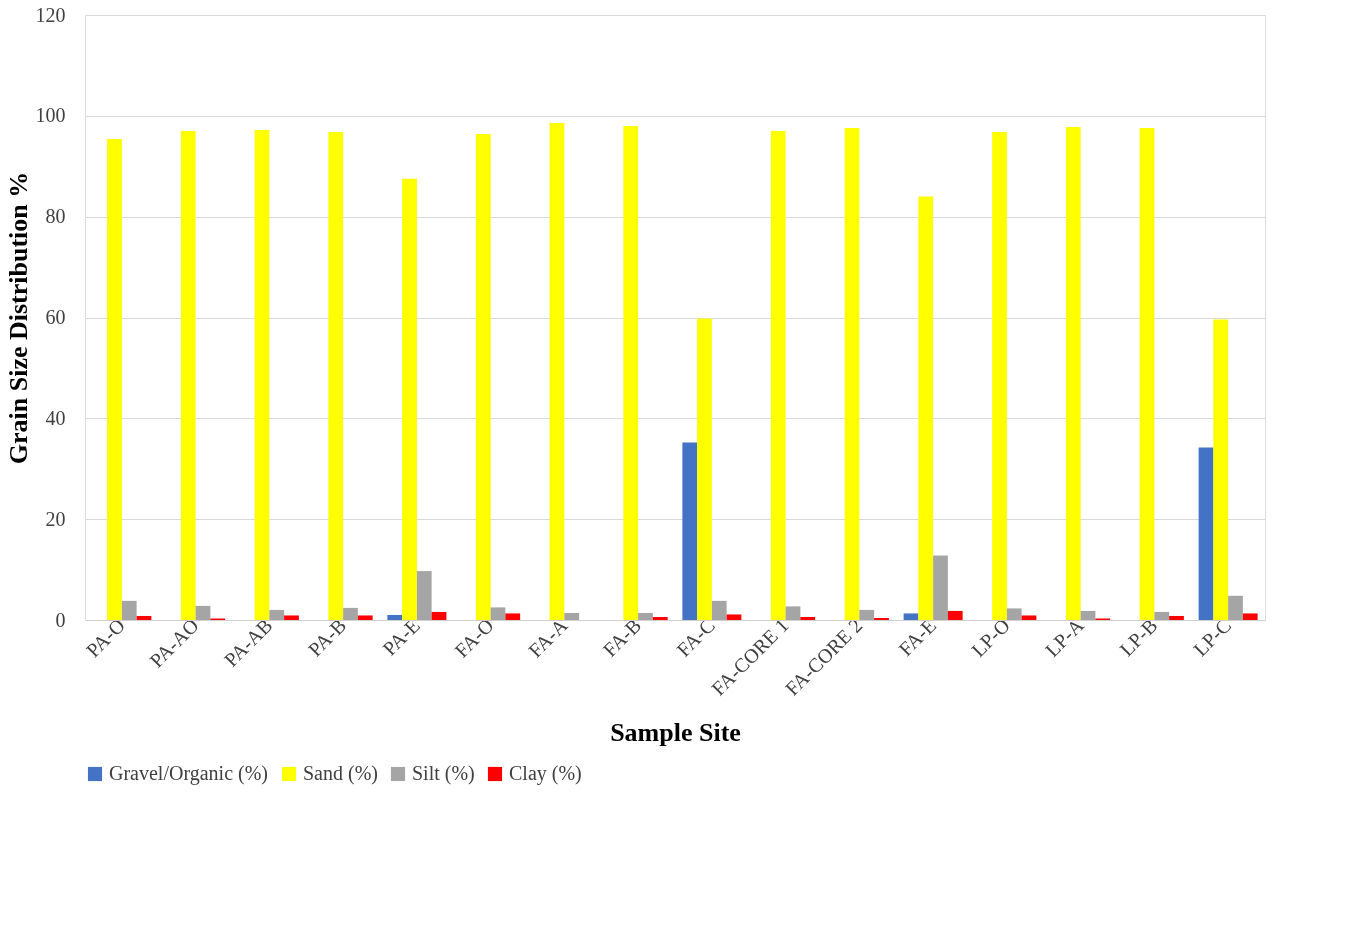 Image resolution: width=1359 pixels, height=928 pixels. I want to click on y-tick-label: 20, so click(55, 518).